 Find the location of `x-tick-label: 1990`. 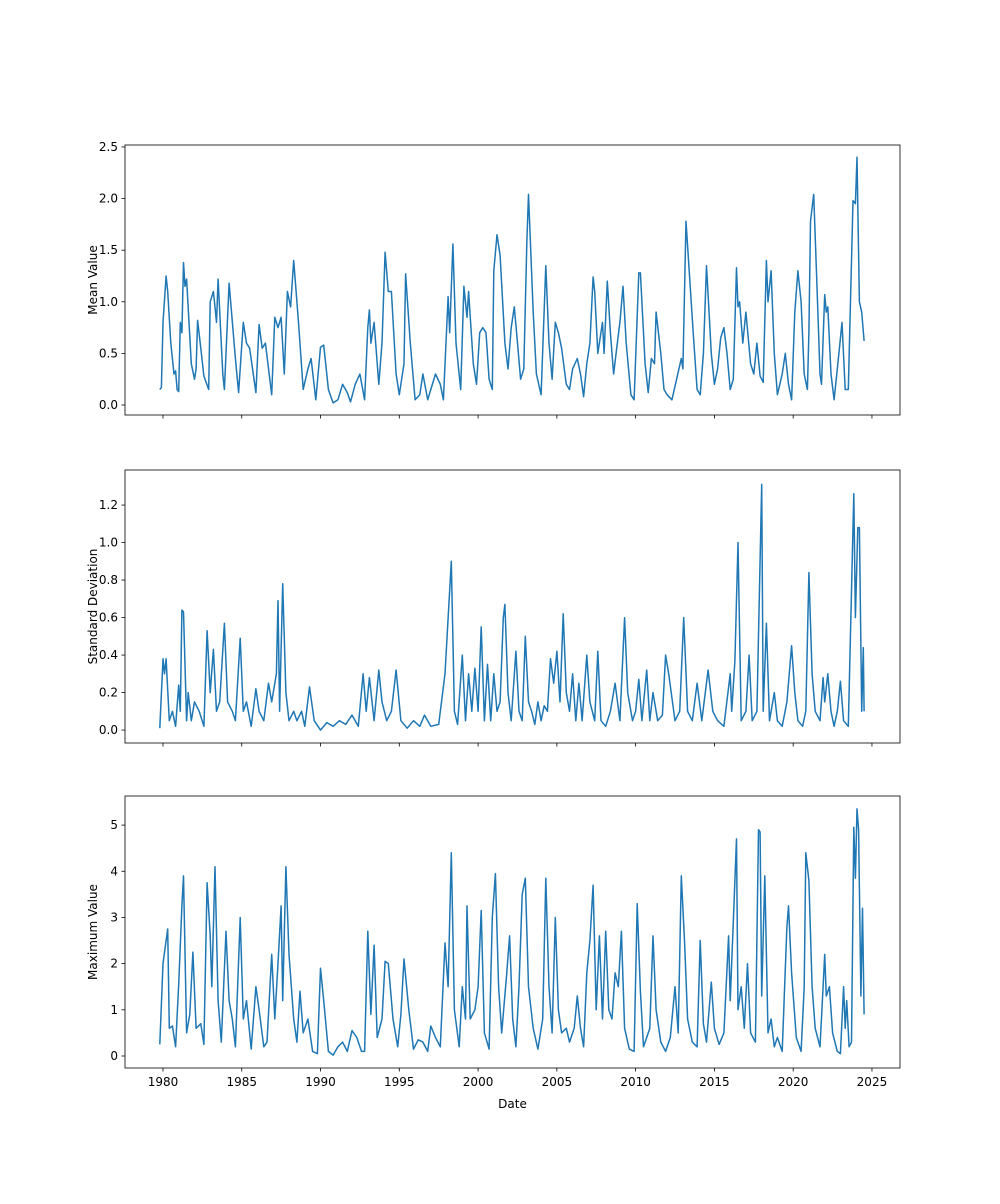

x-tick-label: 1990 is located at coordinates (320, 1082).